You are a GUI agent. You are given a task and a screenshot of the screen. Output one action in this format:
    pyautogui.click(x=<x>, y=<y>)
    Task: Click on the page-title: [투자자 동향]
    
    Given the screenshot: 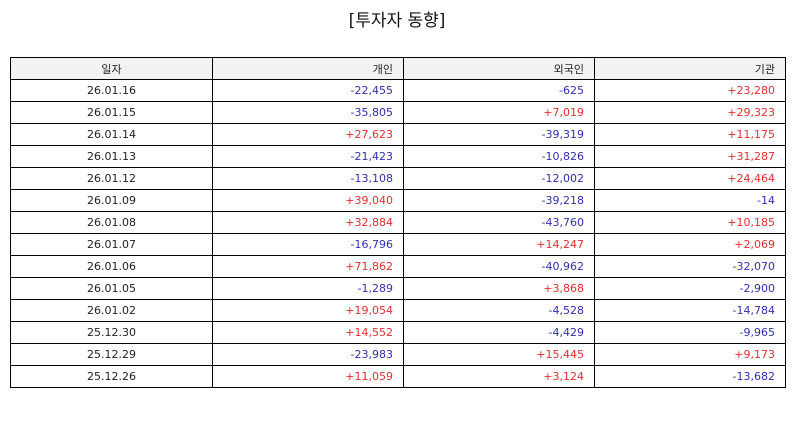 What is the action you would take?
    pyautogui.click(x=397, y=21)
    